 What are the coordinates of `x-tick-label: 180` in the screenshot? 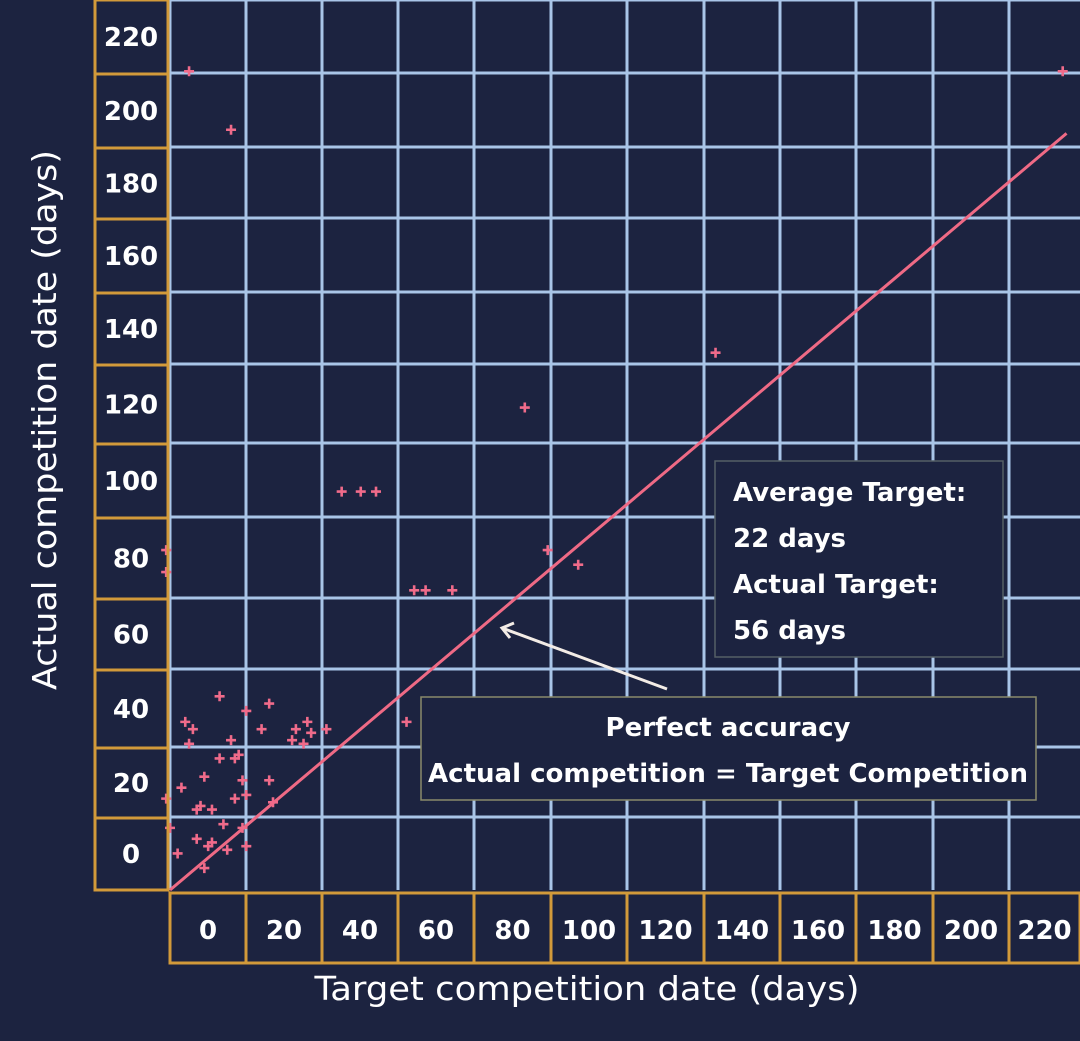 It's located at (894, 931).